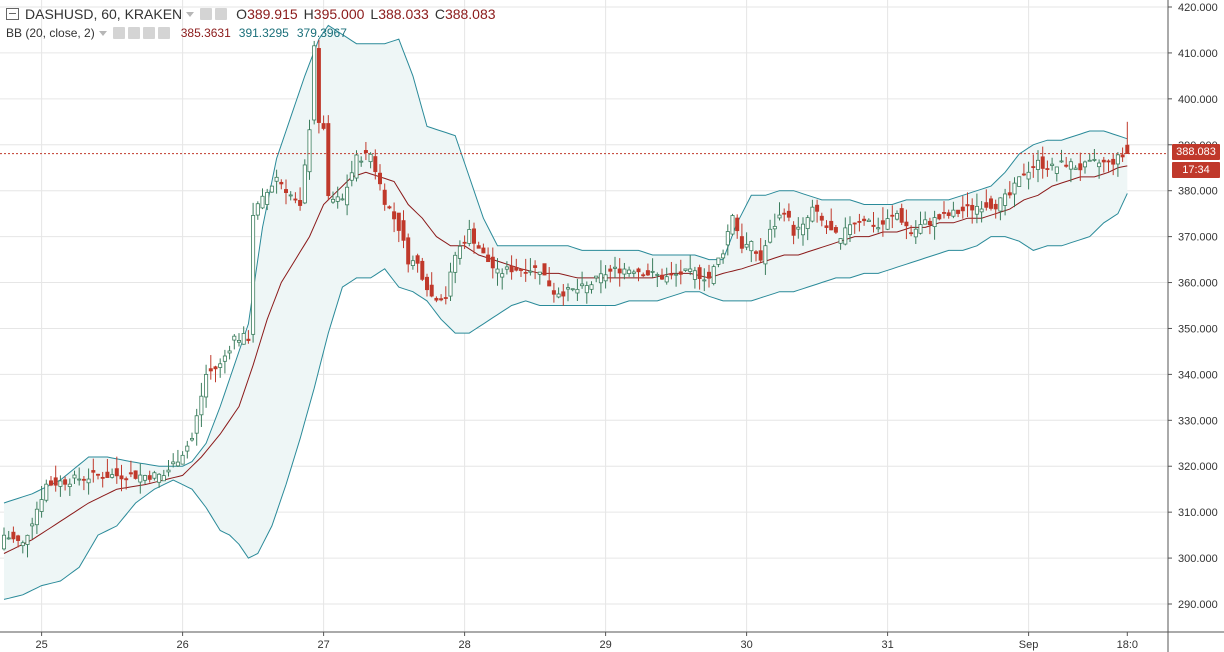  I want to click on indicator-remove-icon, so click(163, 33).